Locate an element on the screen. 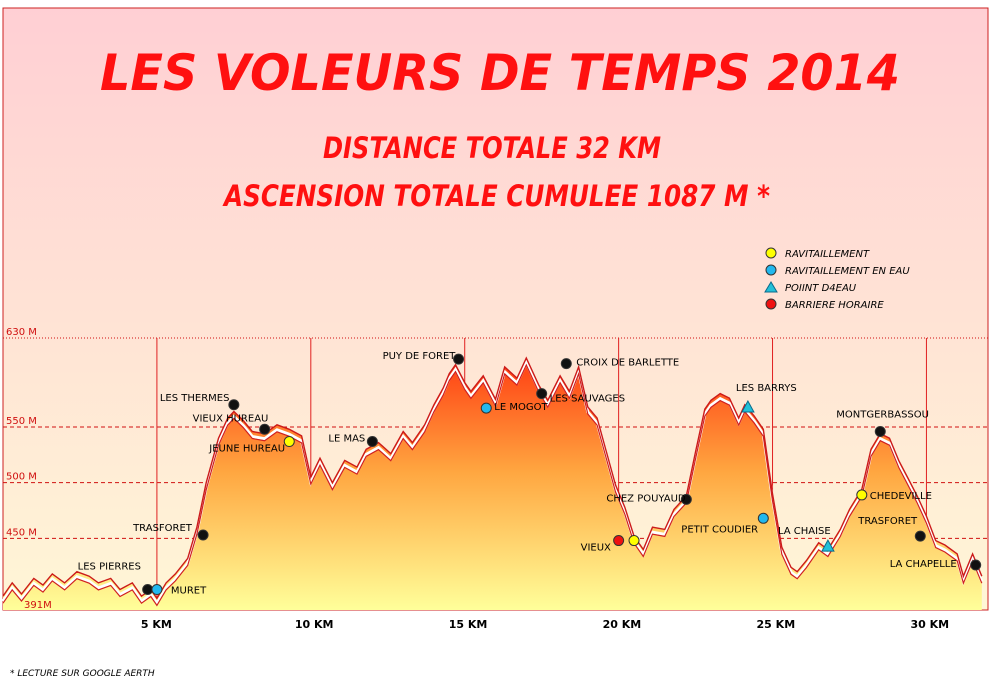  km-tick-label: 25 KM is located at coordinates (776, 624).